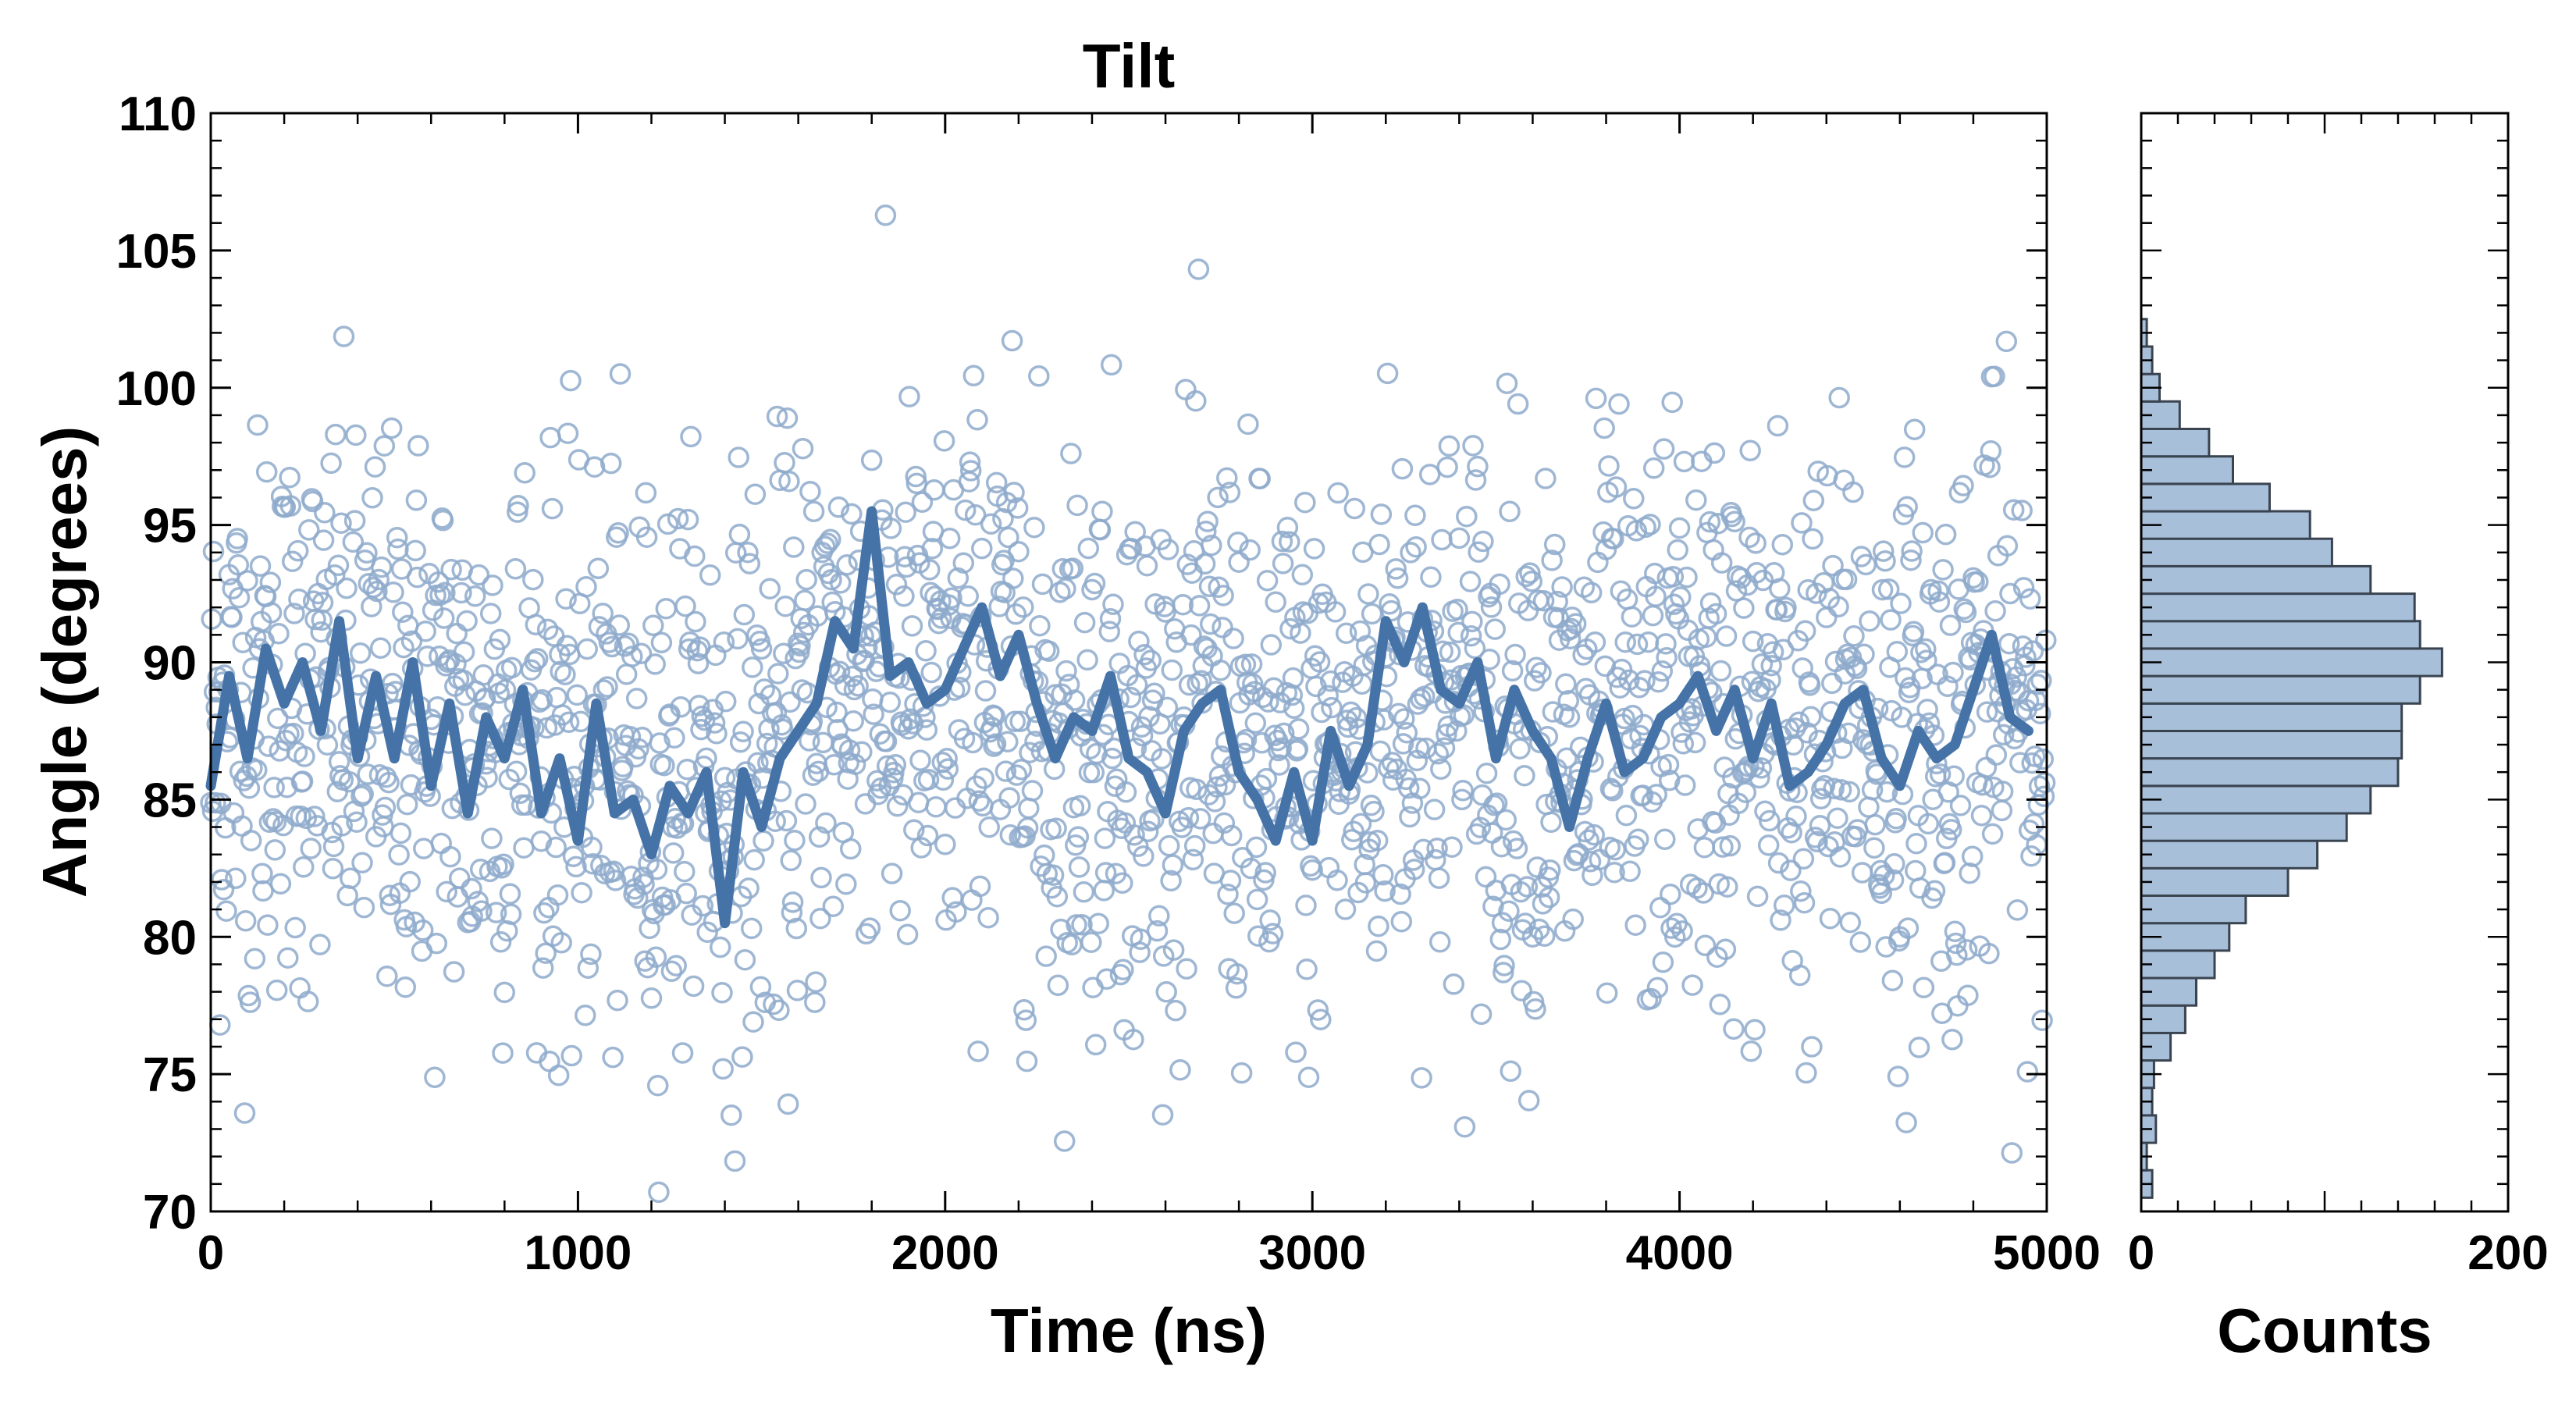  What do you see at coordinates (170, 1213) in the screenshot?
I see `y-tick-label: 70` at bounding box center [170, 1213].